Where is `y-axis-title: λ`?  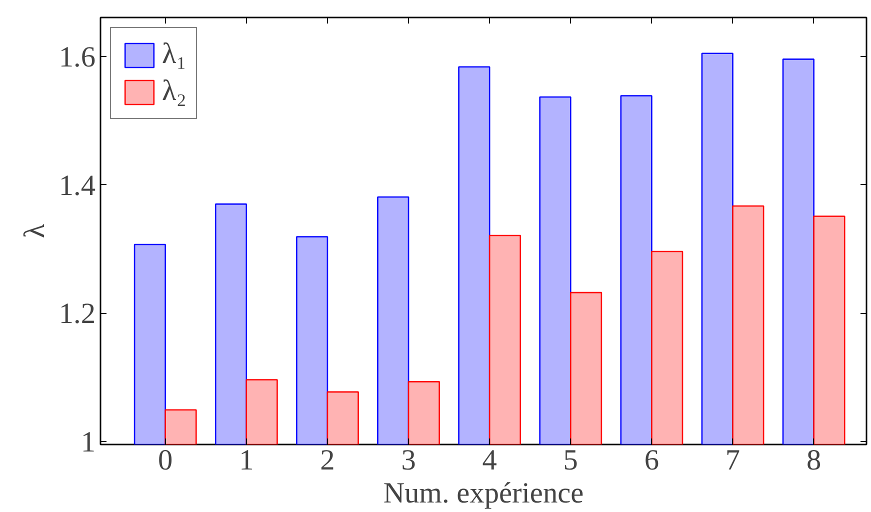 y-axis-title: λ is located at coordinates (34, 230).